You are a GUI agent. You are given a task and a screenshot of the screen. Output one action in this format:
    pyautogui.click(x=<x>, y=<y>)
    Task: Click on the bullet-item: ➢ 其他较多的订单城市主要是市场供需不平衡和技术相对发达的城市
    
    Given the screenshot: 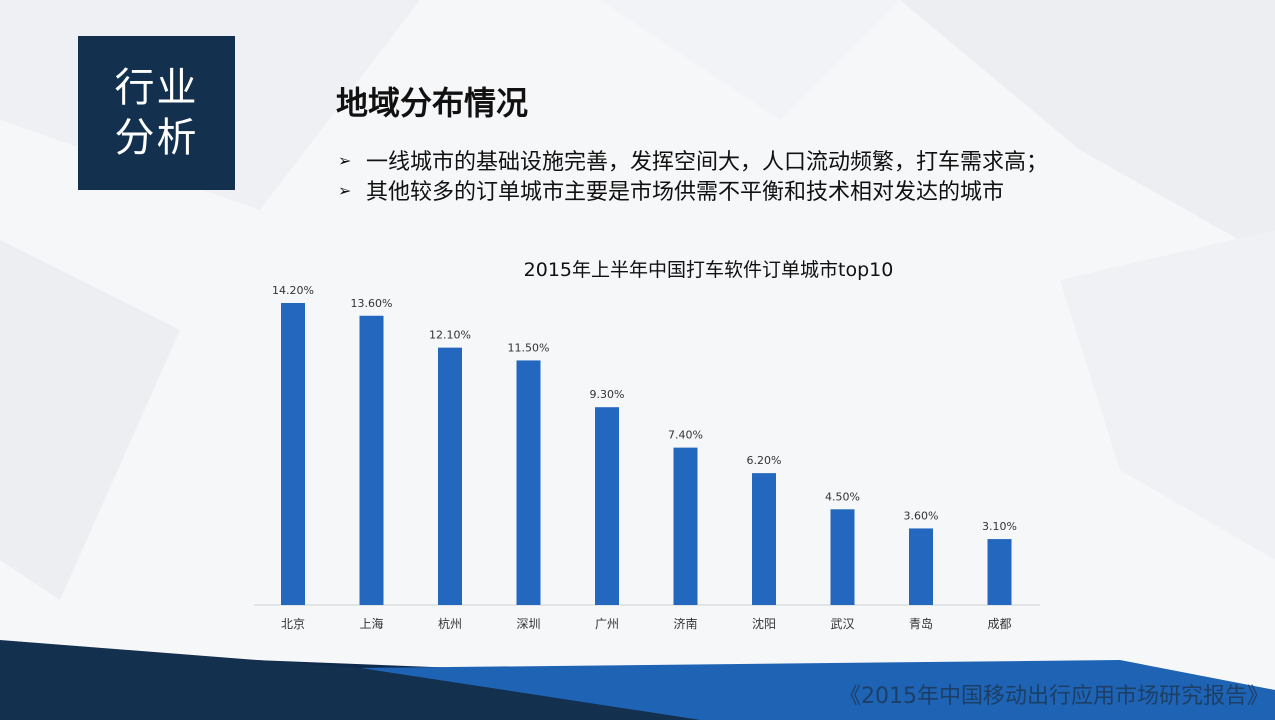 What is the action you would take?
    pyautogui.click(x=693, y=190)
    